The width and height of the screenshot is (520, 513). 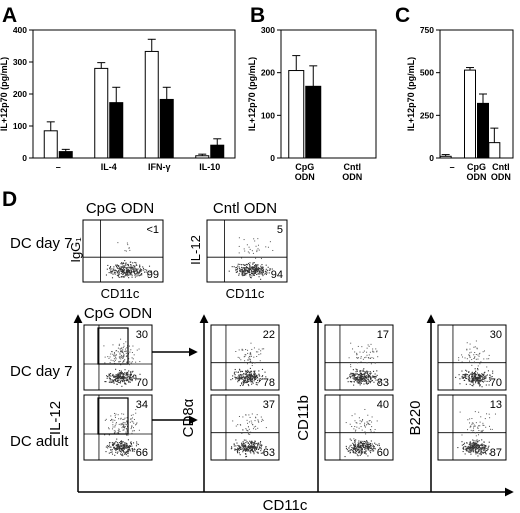 I want to click on category-label-b: CpG, so click(x=304, y=167).